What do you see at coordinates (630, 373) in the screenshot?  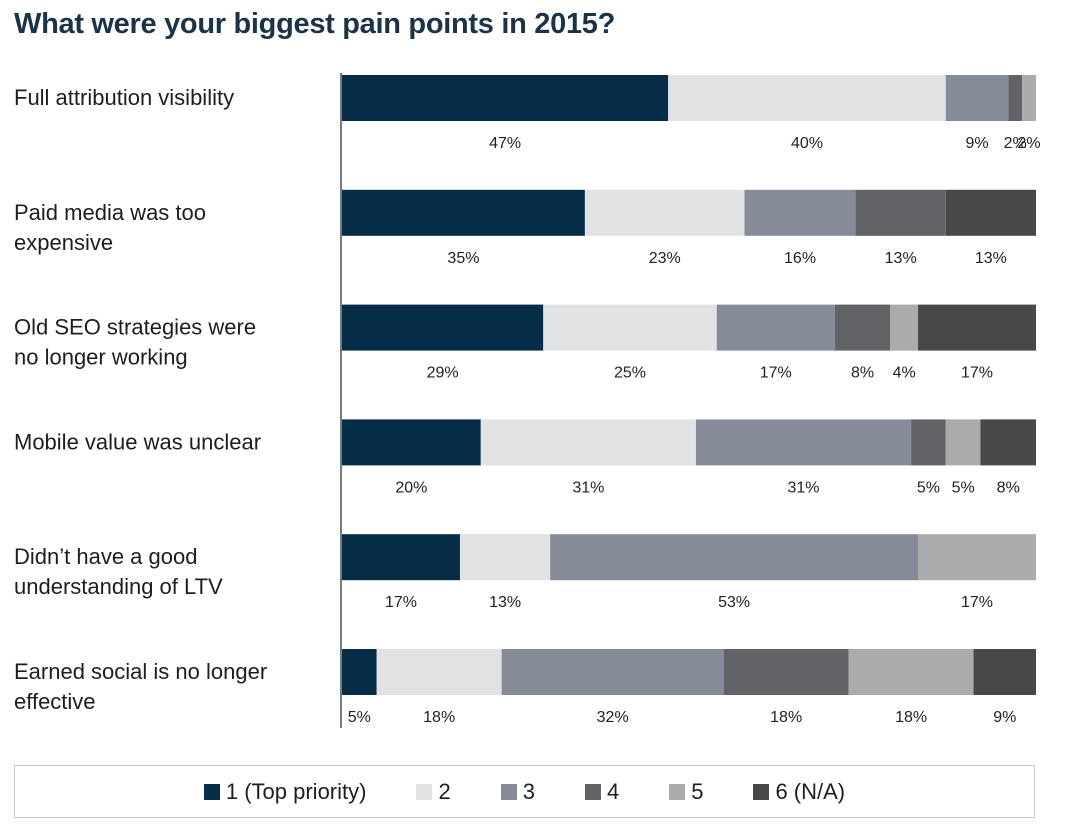 I see `data-label: 25%` at bounding box center [630, 373].